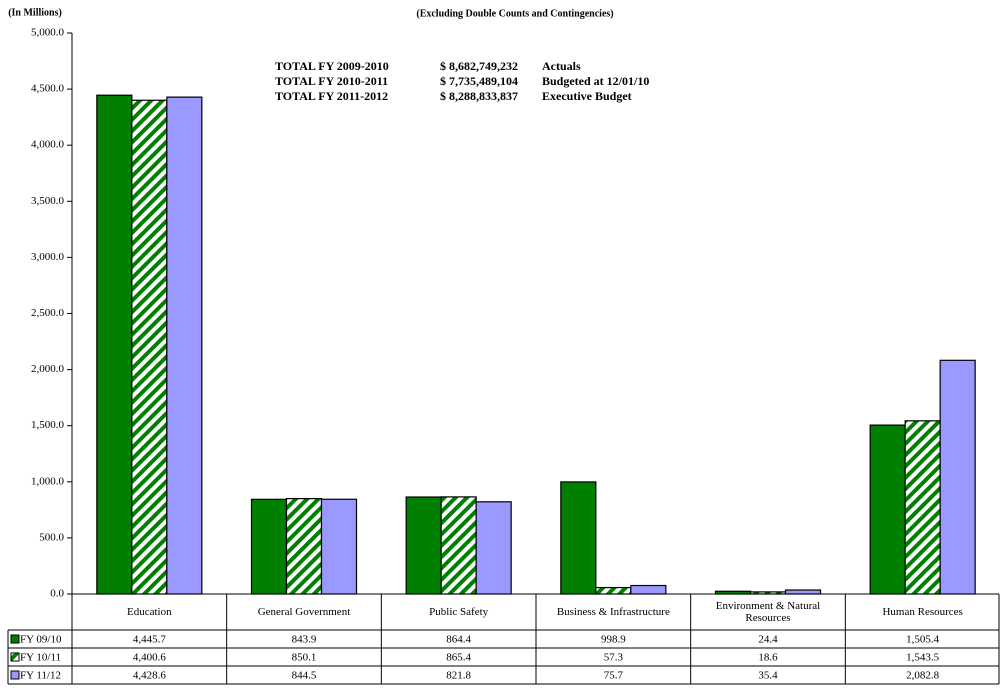 This screenshot has width=1000, height=694. Describe the element at coordinates (48, 201) in the screenshot. I see `y-tick-label: 3,500.0` at that location.